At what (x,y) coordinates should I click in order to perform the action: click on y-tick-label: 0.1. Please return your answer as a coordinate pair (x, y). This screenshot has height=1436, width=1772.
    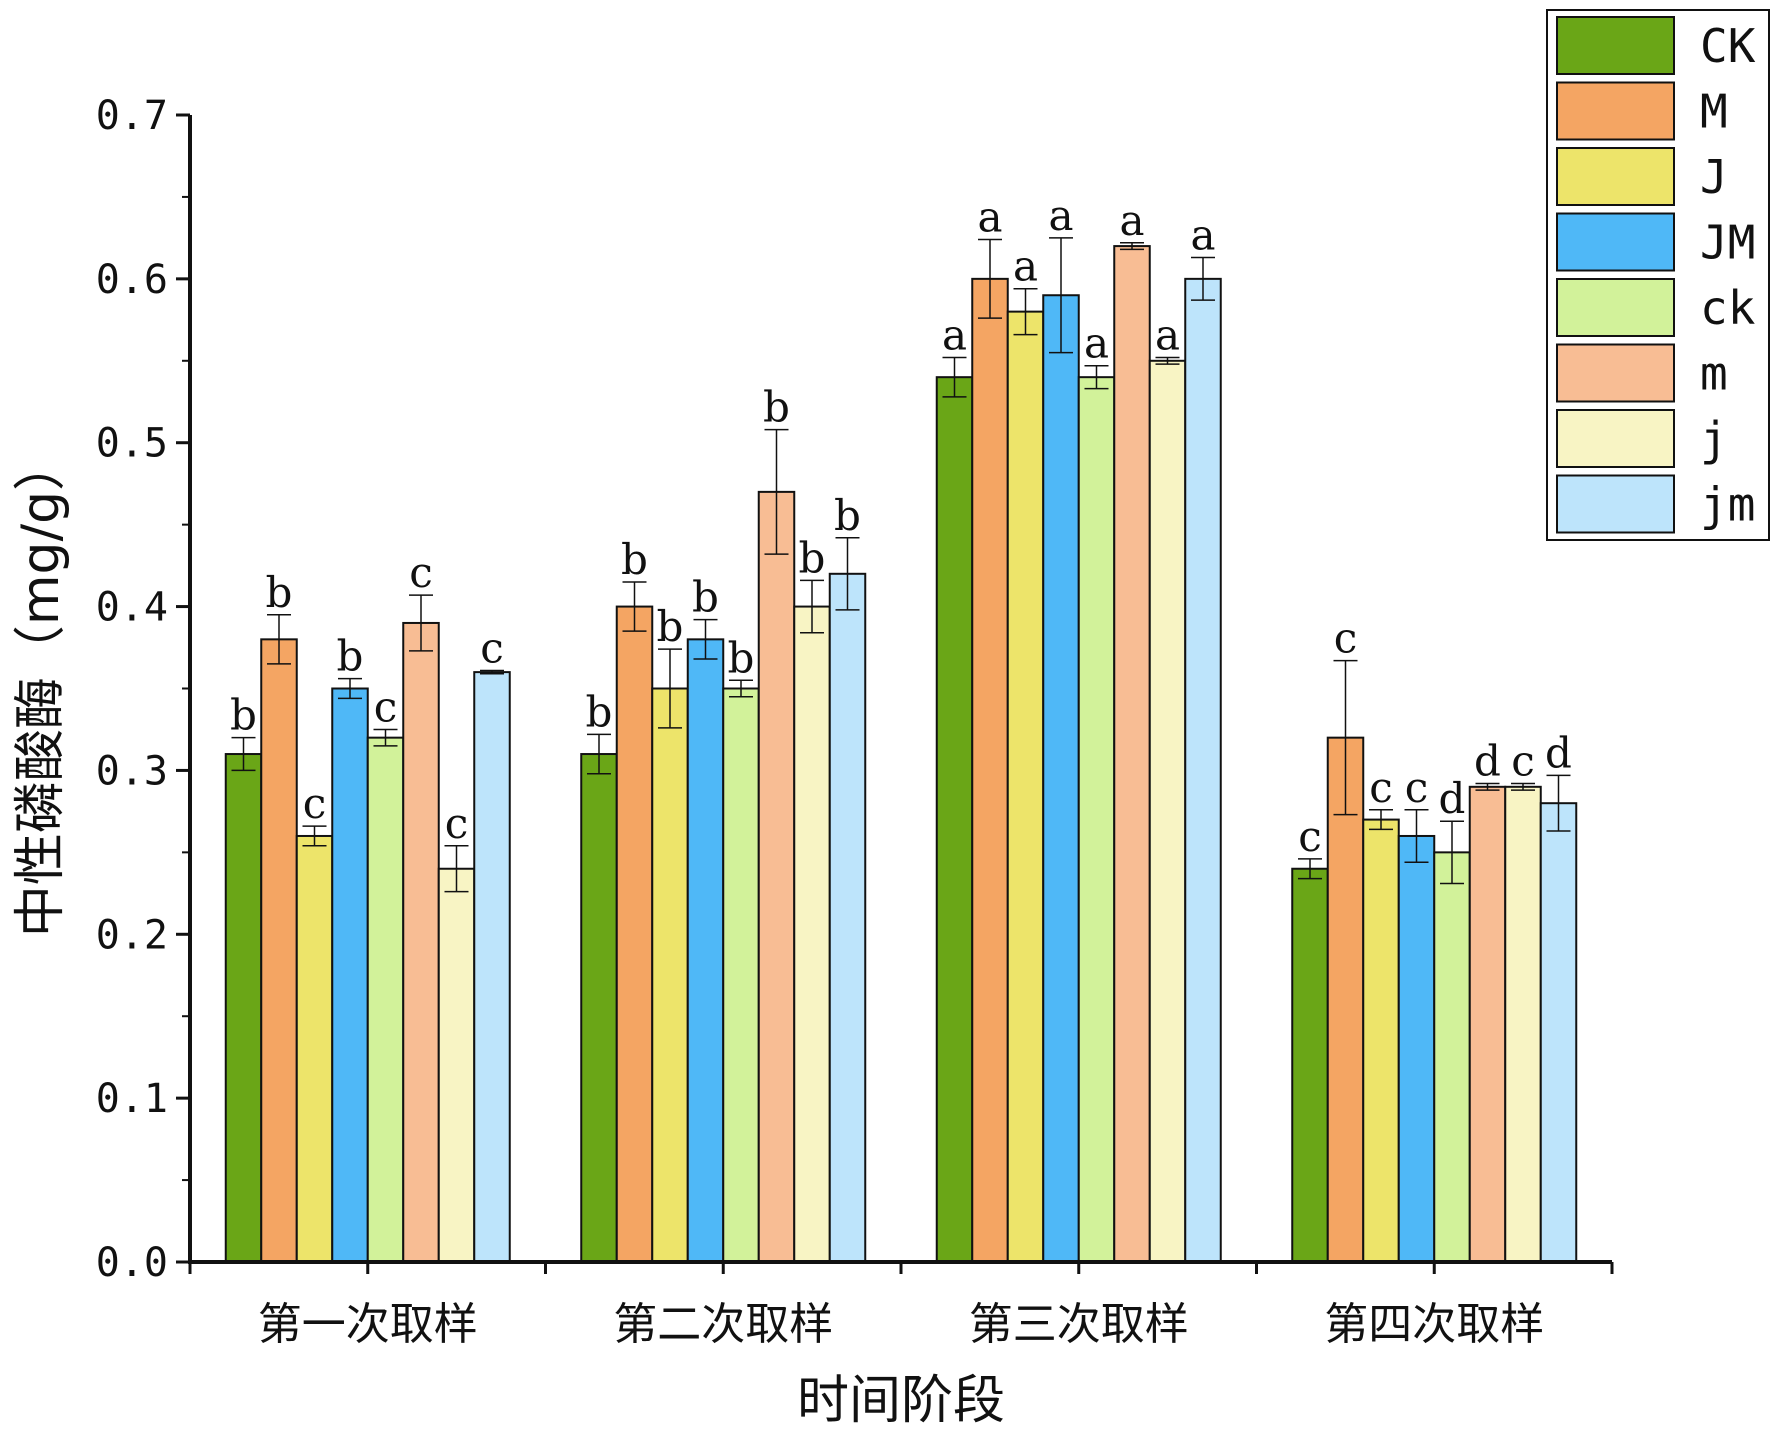
    Looking at the image, I should click on (132, 1099).